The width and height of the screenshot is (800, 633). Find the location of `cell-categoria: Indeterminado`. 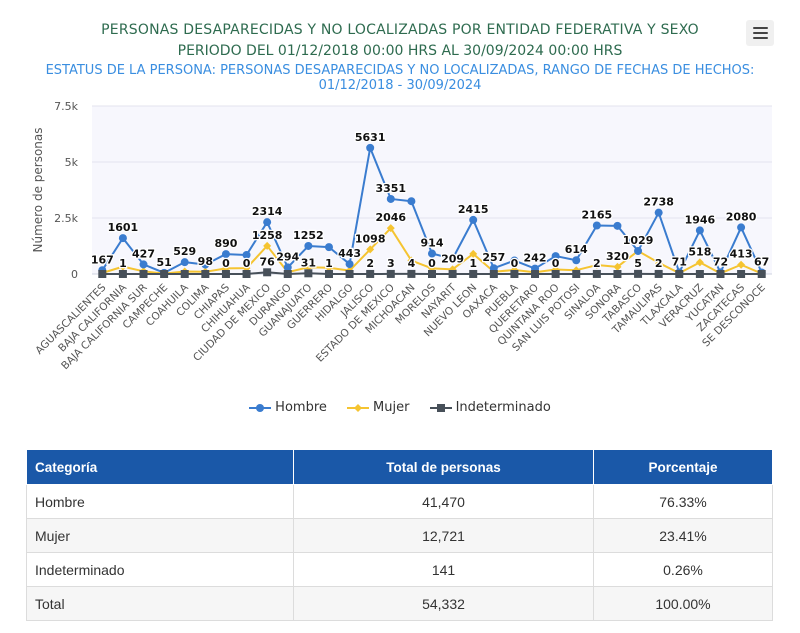

cell-categoria: Indeterminado is located at coordinates (160, 569).